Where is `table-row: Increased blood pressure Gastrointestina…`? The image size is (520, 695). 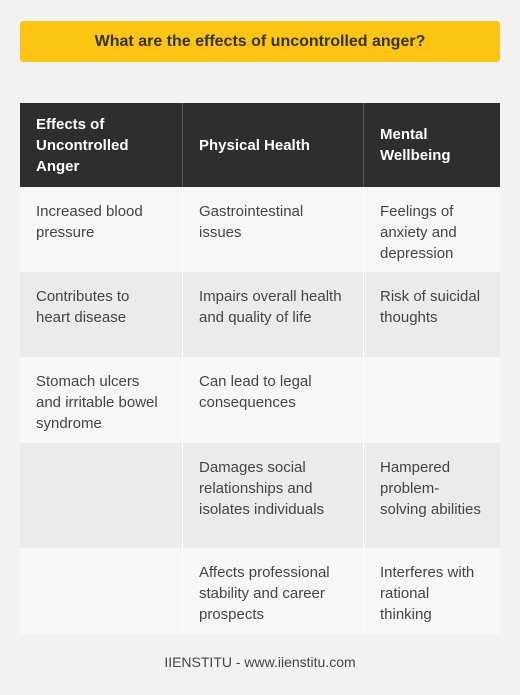 table-row: Increased blood pressure Gastrointestina… is located at coordinates (260, 229).